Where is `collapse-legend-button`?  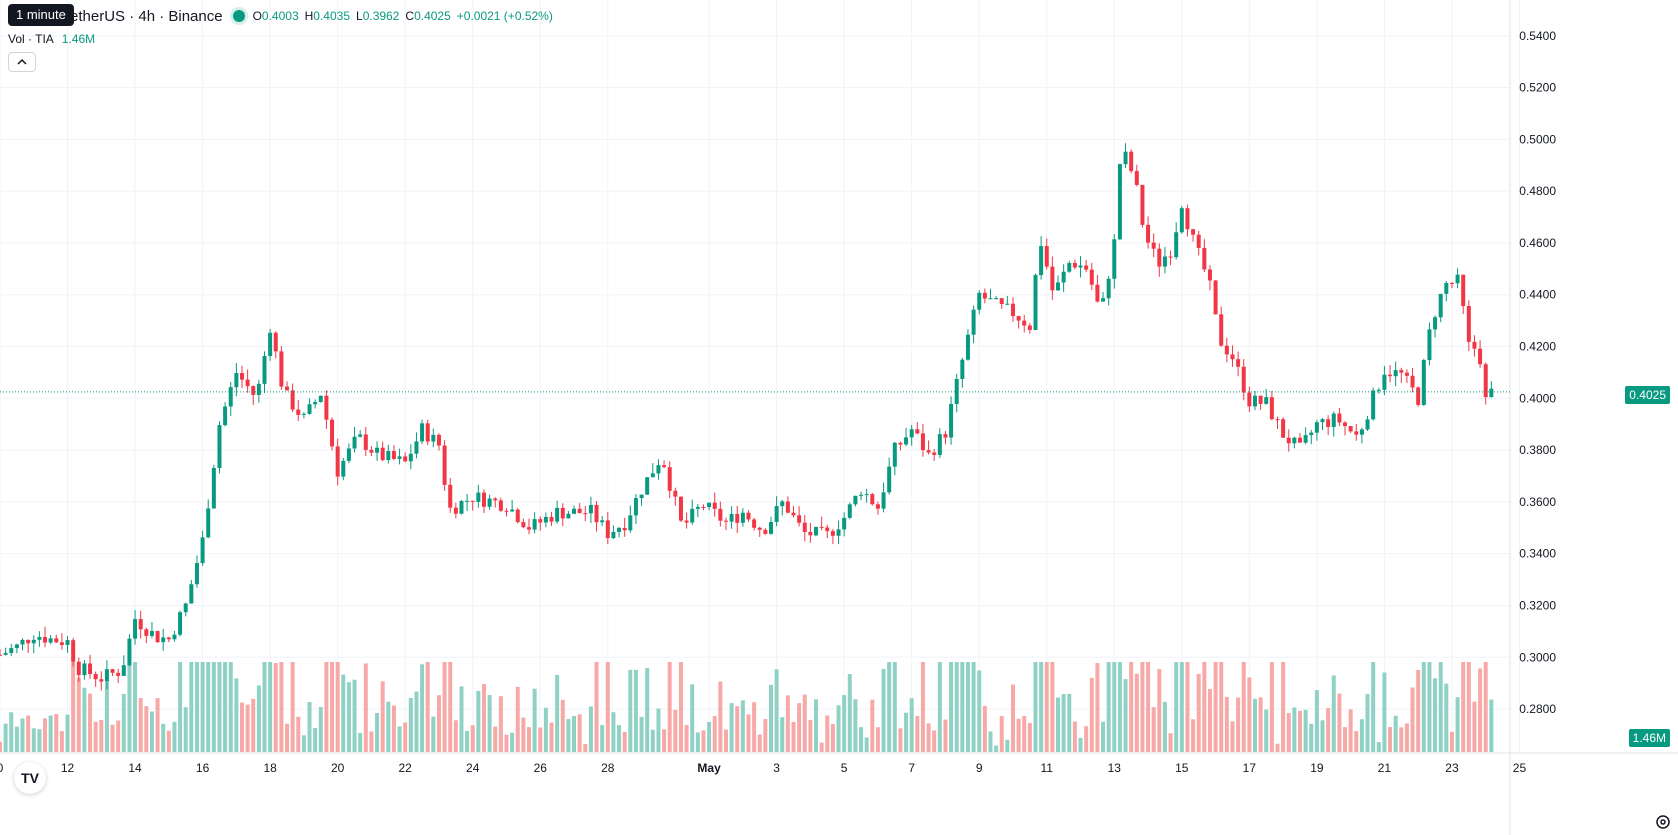
collapse-legend-button is located at coordinates (22, 62).